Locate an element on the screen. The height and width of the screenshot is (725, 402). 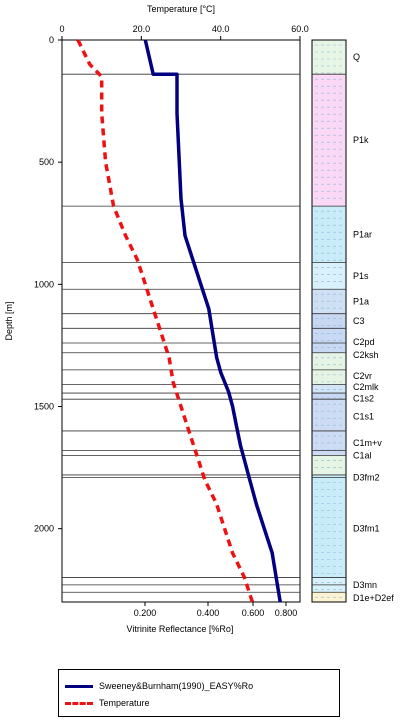
formation-label: C1s2 is located at coordinates (363, 399).